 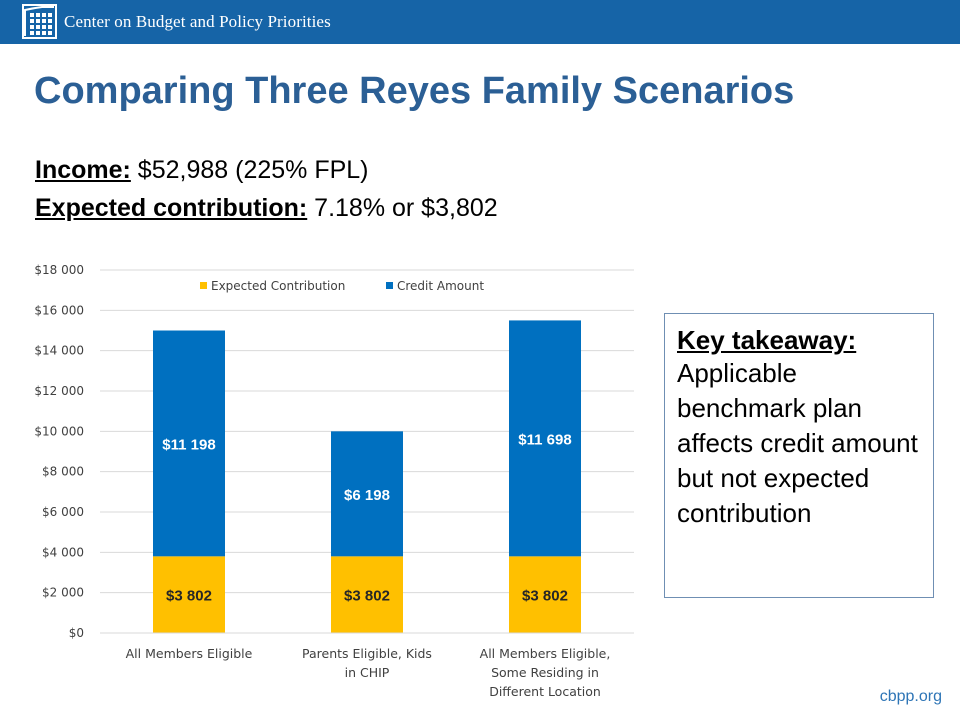 What do you see at coordinates (545, 653) in the screenshot?
I see `category-label-line: All Members Eligible,` at bounding box center [545, 653].